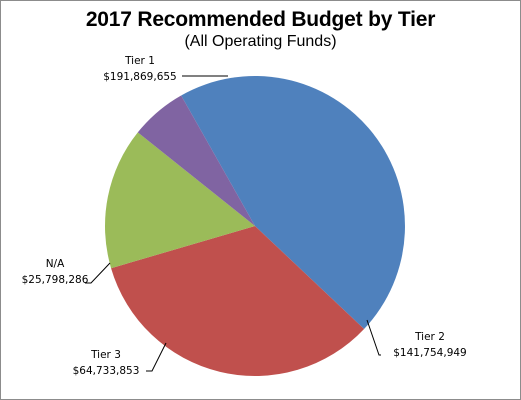 The image size is (521, 400). I want to click on slice-value-tier-2: $141,754,949, so click(429, 353).